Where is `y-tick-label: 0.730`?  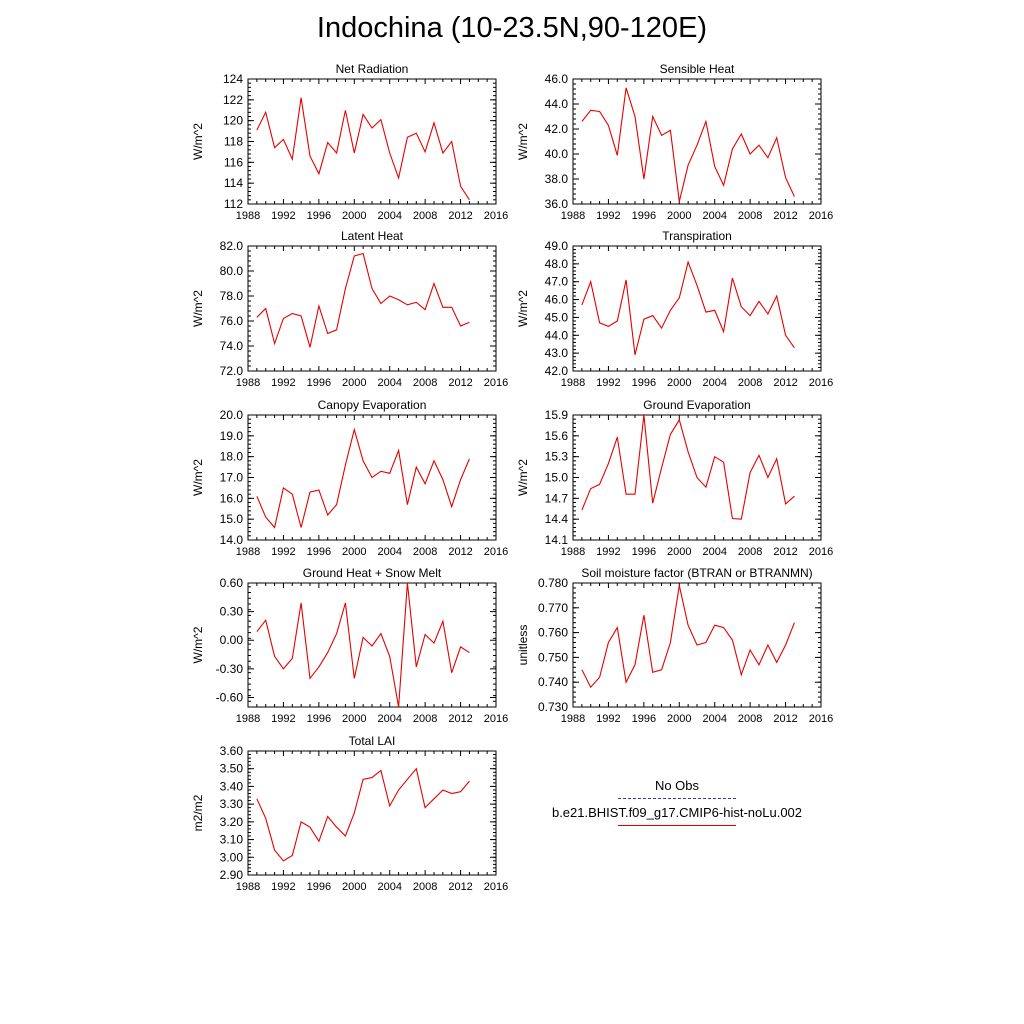
y-tick-label: 0.730 is located at coordinates (553, 707).